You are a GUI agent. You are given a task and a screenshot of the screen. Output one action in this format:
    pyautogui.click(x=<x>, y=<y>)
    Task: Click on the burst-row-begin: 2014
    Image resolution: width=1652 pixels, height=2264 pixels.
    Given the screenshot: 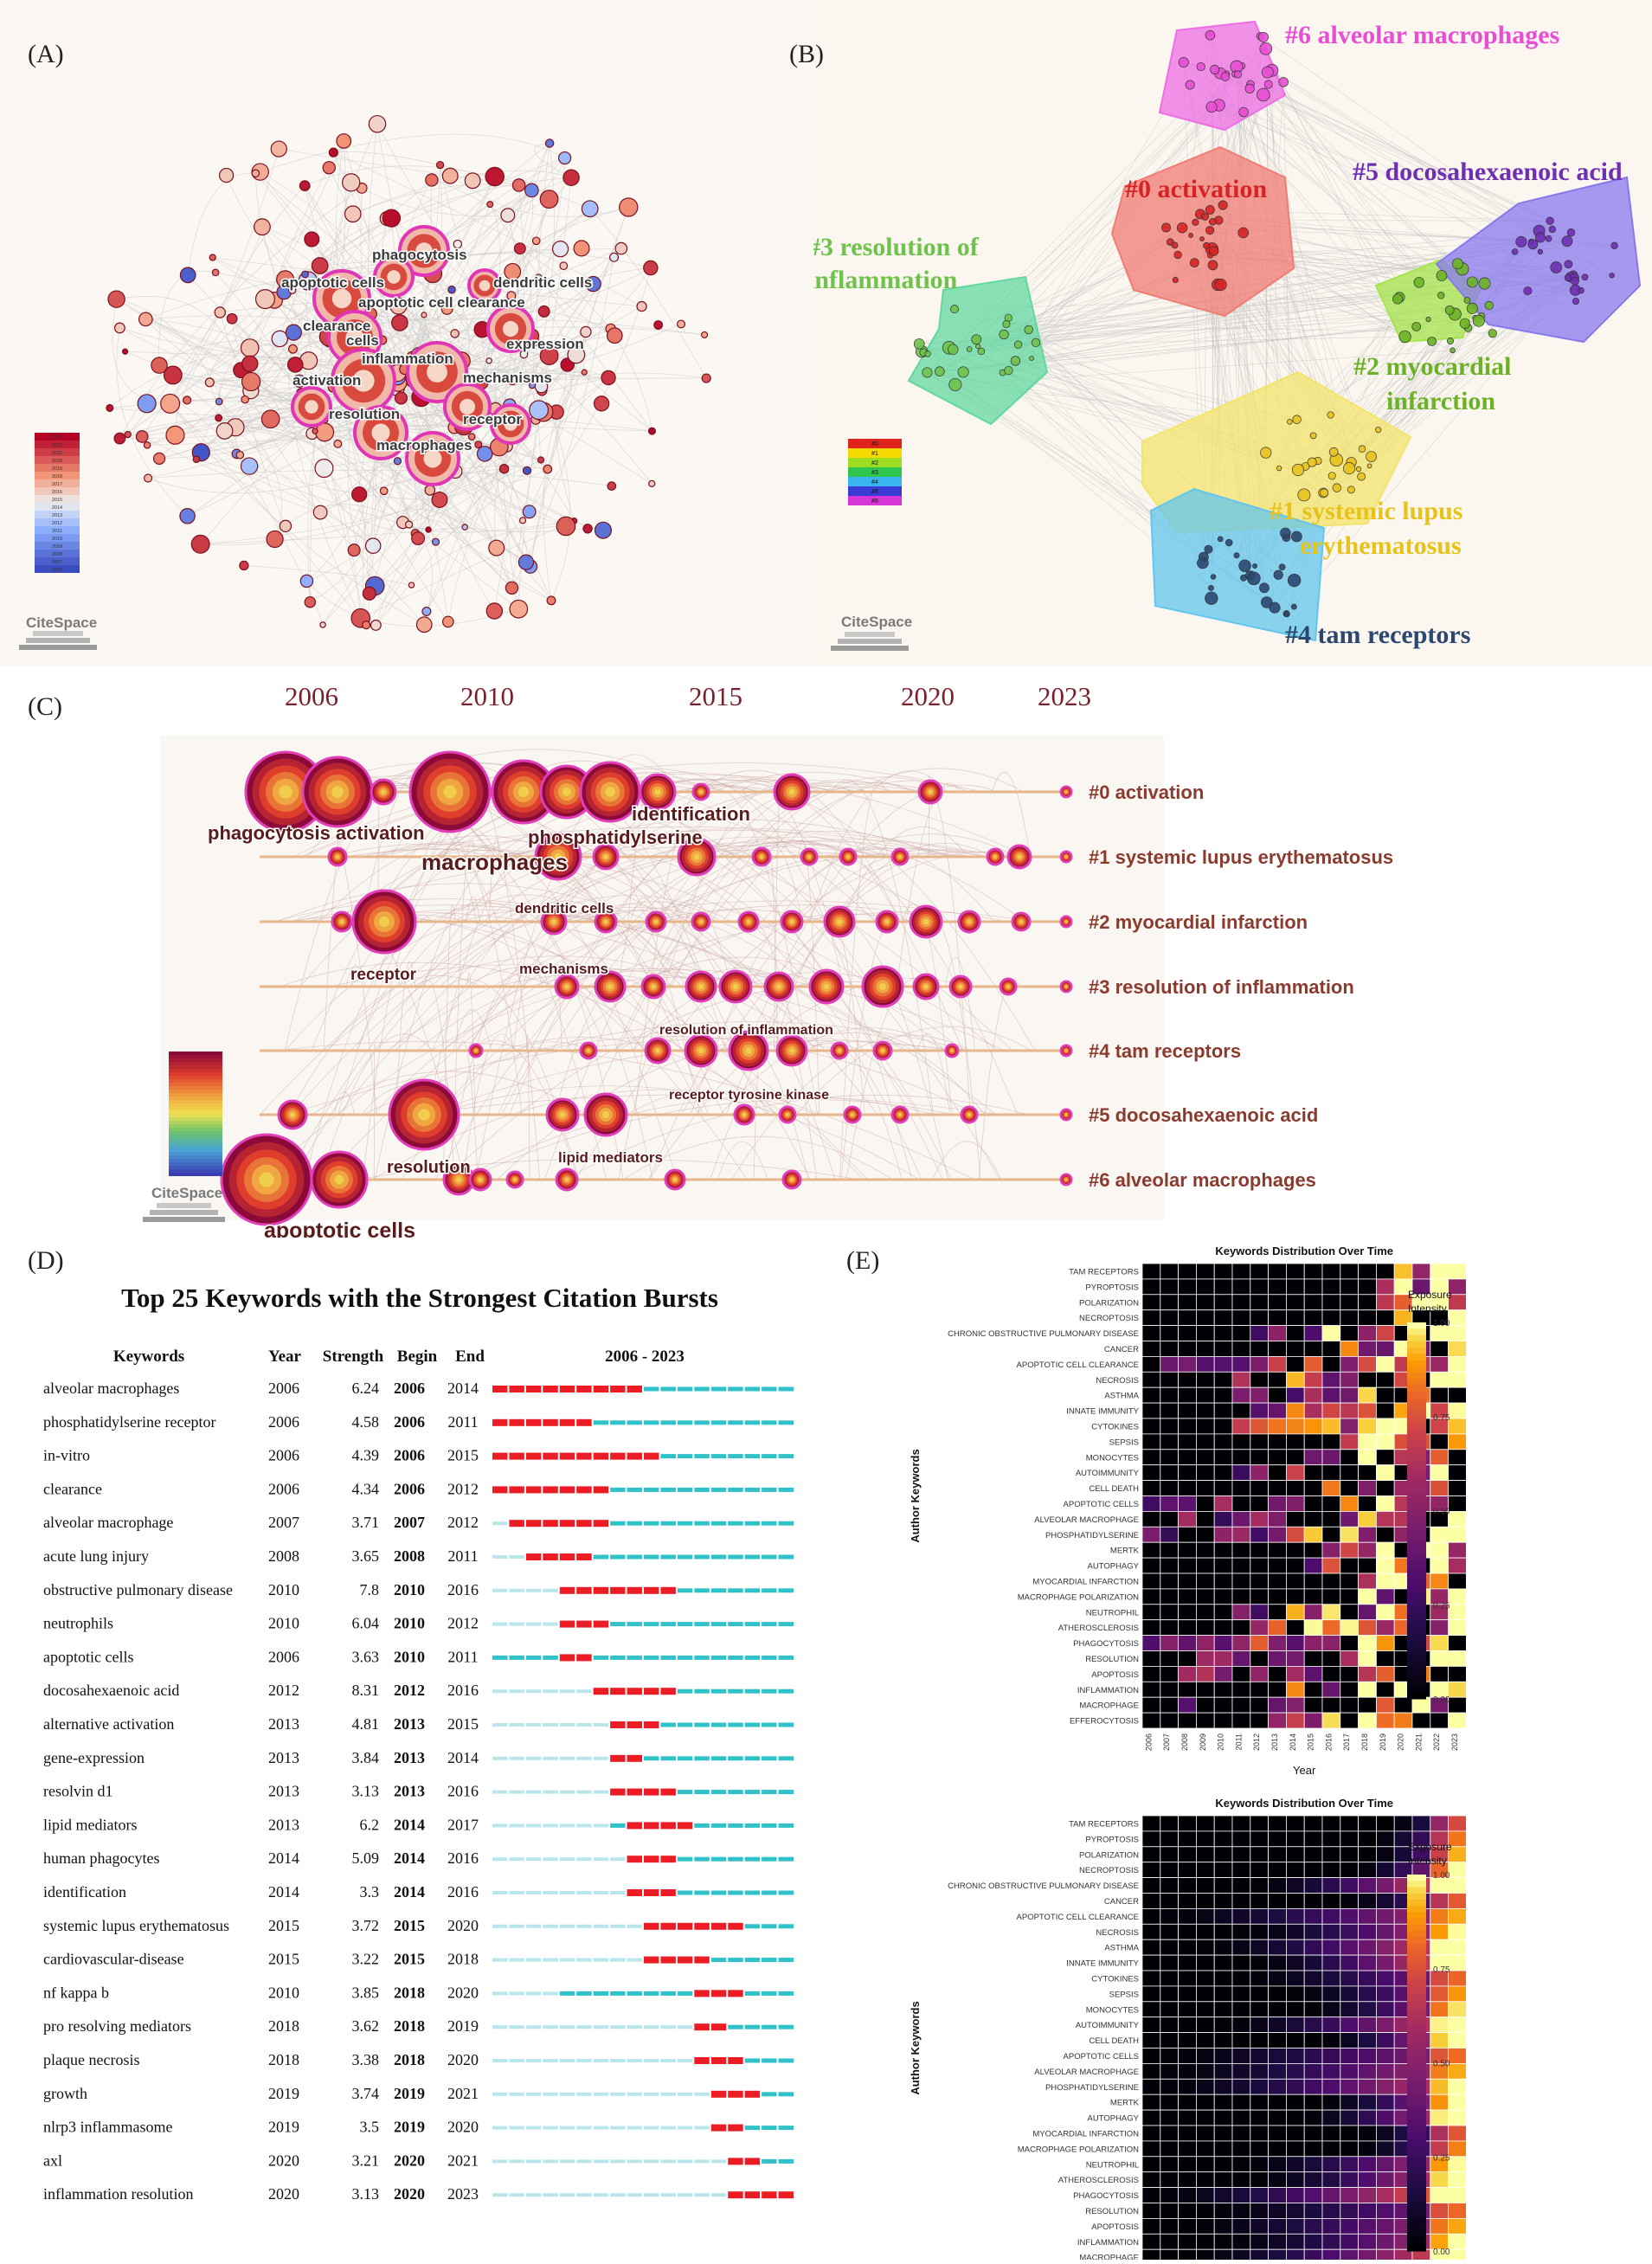 What is the action you would take?
    pyautogui.click(x=409, y=1892)
    